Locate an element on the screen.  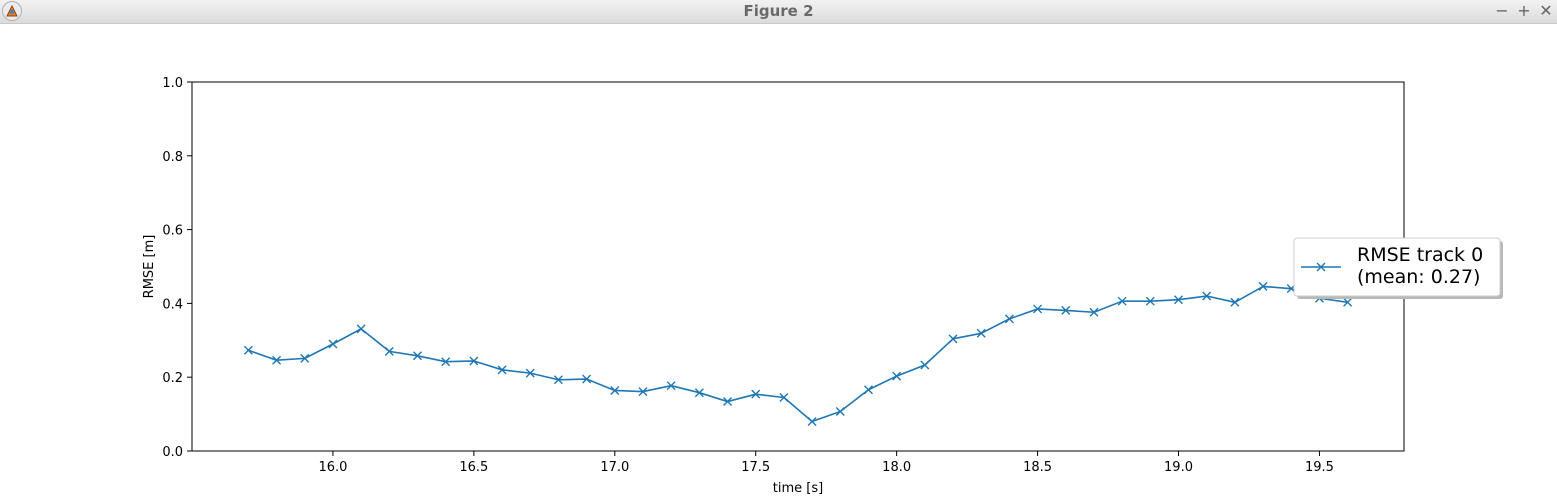
x-tick-label: 16.5 is located at coordinates (473, 467).